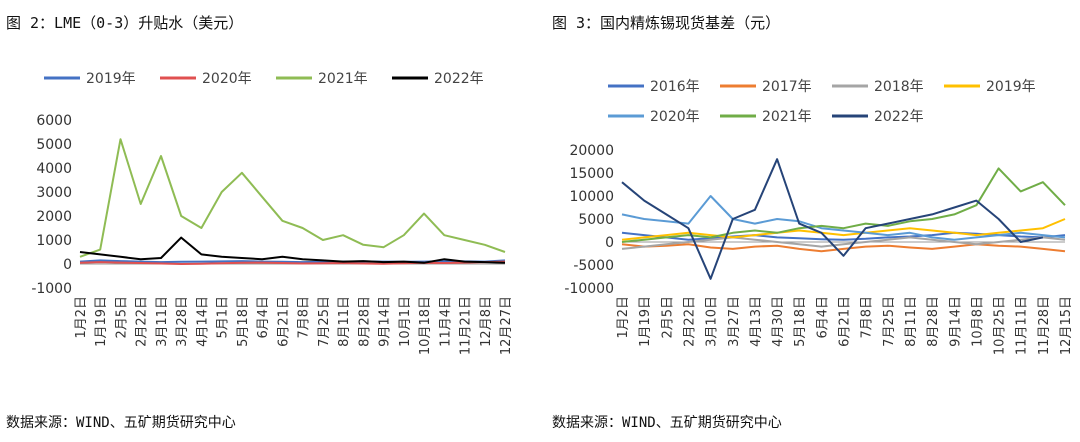 The width and height of the screenshot is (1080, 442). I want to click on y-tick-label: -10000, so click(589, 289).